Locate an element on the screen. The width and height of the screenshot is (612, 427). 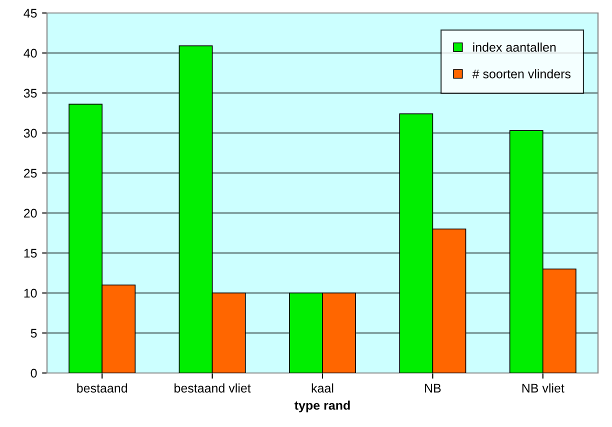
y-tick-label: 25 is located at coordinates (30, 173).